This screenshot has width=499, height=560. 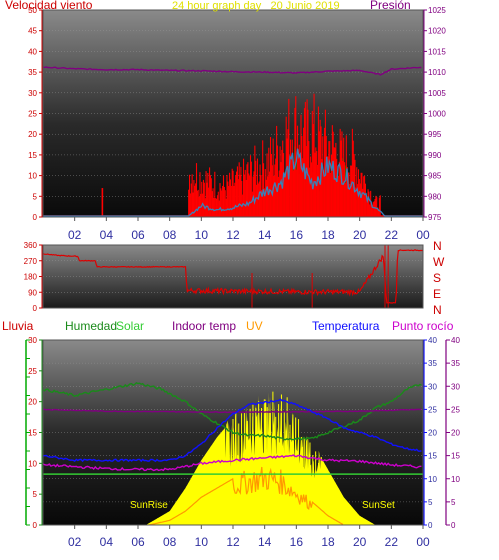 What do you see at coordinates (35, 217) in the screenshot?
I see `wind-y-tick-label: 0` at bounding box center [35, 217].